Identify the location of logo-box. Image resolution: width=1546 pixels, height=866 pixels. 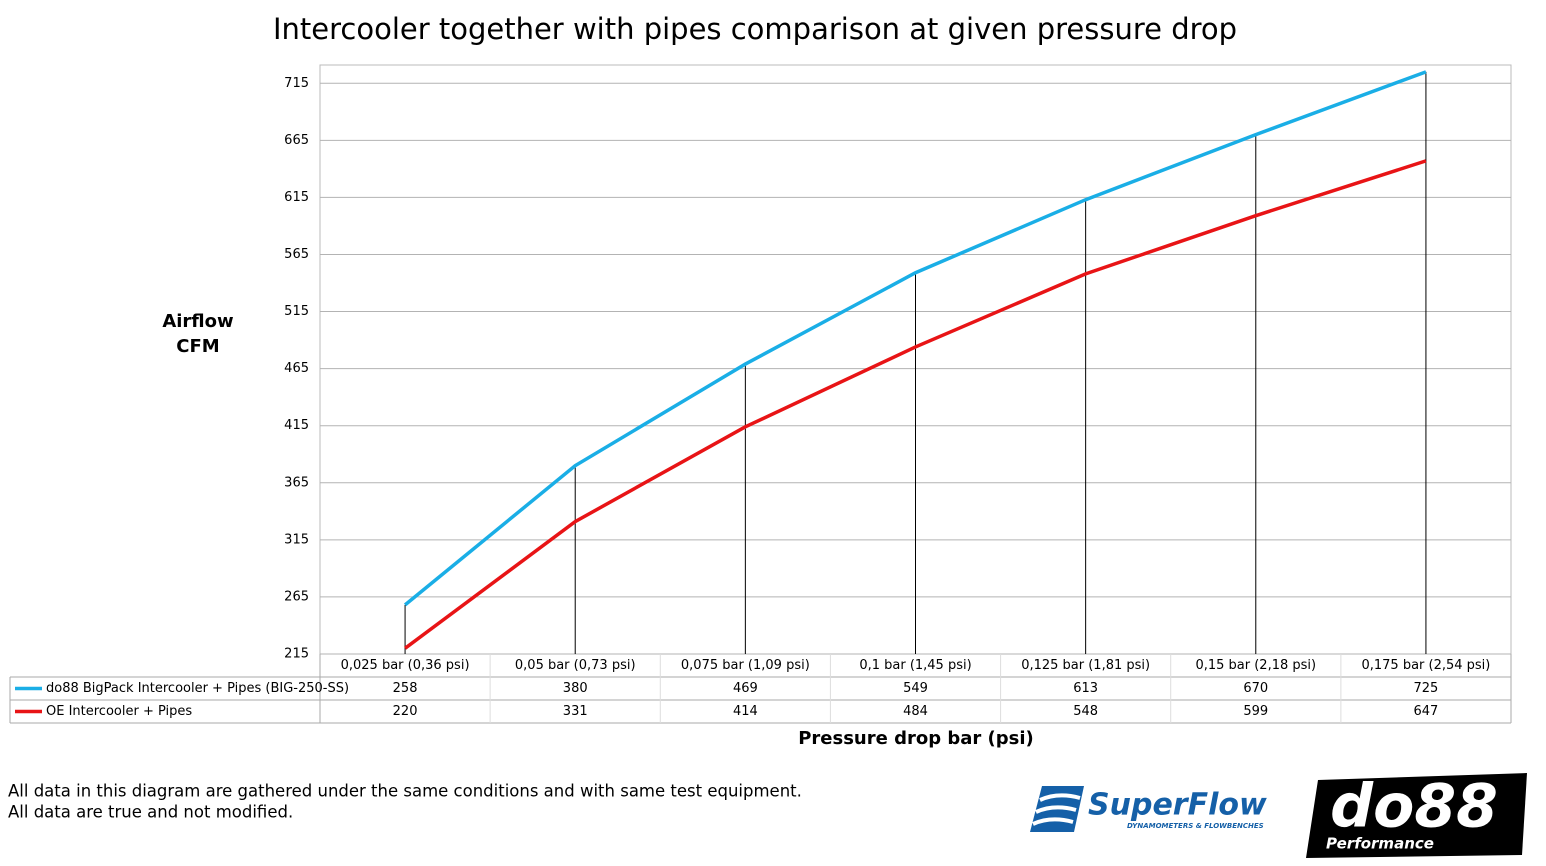
(1416, 815).